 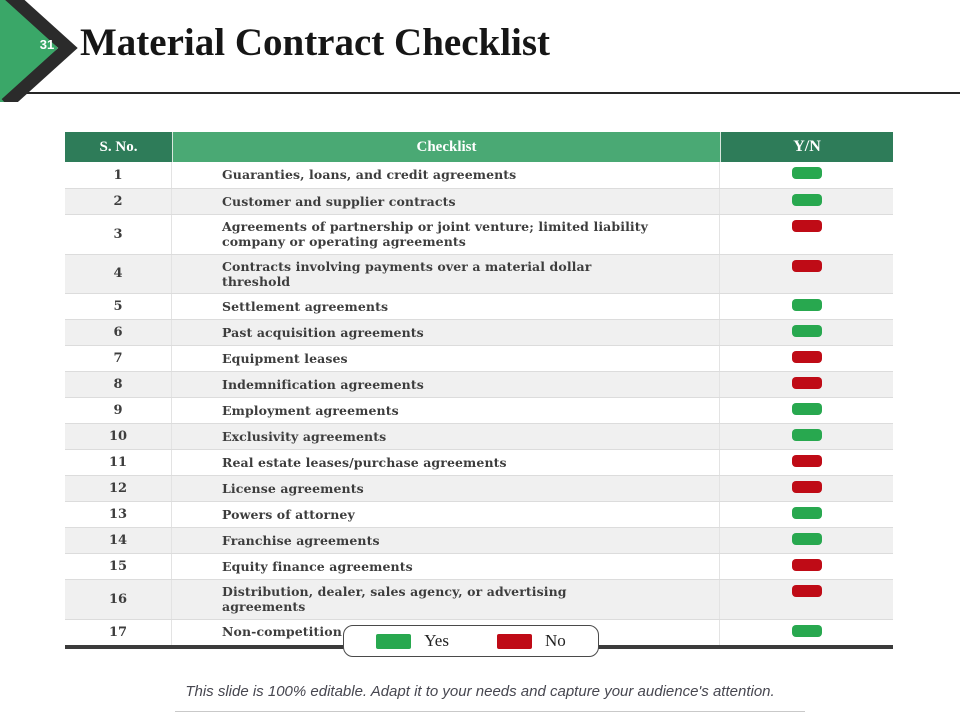 I want to click on row-checklist-text: Powers of attorney, so click(x=446, y=514).